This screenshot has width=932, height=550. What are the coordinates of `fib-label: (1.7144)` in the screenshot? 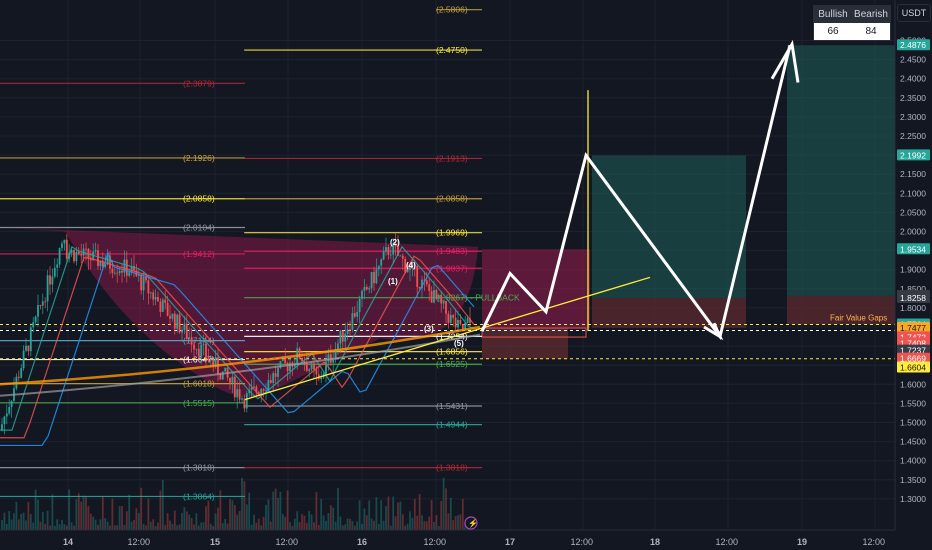 It's located at (199, 341).